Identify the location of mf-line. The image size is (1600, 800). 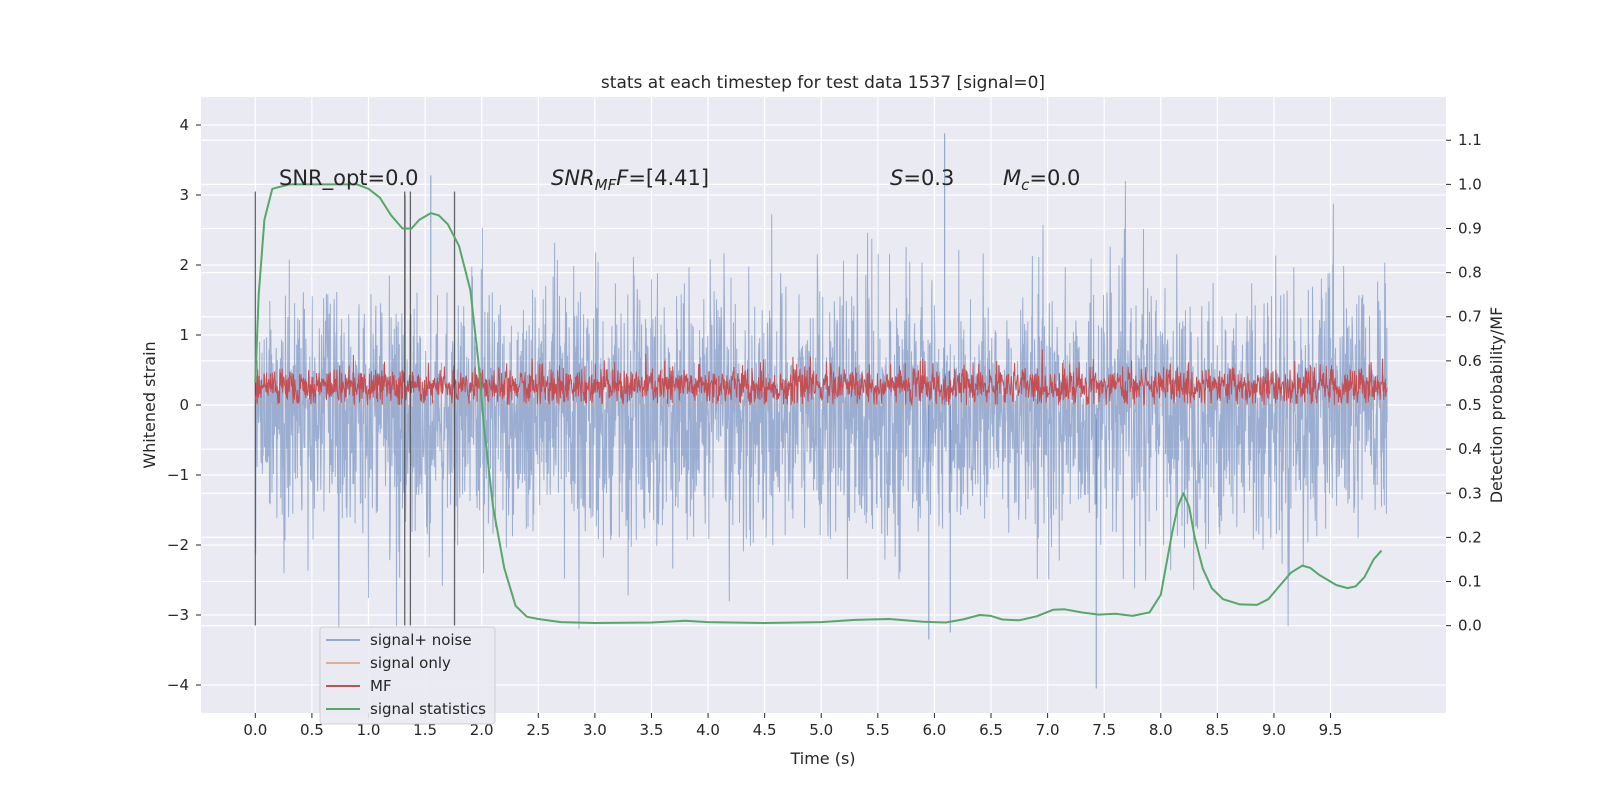
(821, 377).